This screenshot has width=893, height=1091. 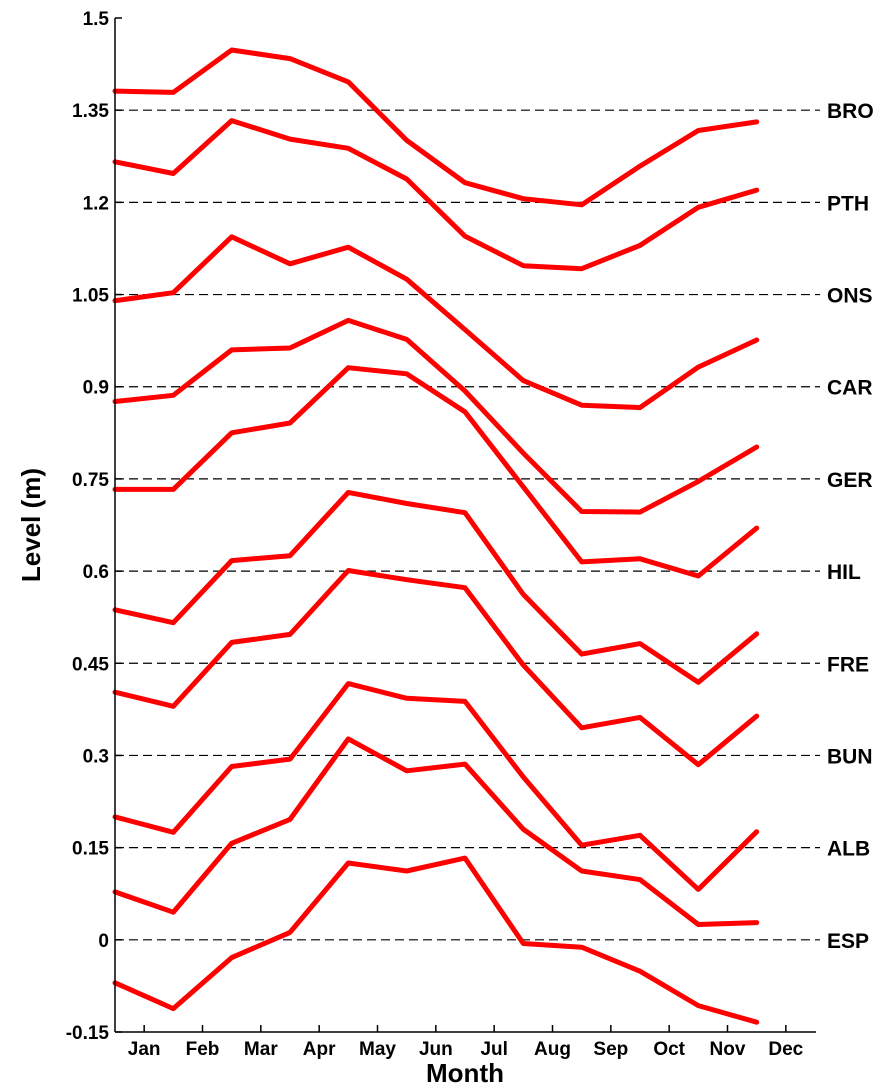 What do you see at coordinates (850, 296) in the screenshot?
I see `station-label-ons: ONS` at bounding box center [850, 296].